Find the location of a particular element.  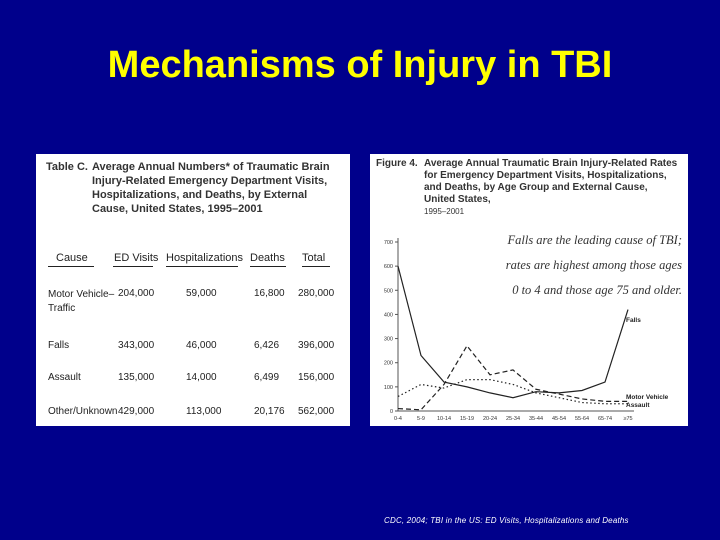

x-tick-label: 45-54 is located at coordinates (559, 419).